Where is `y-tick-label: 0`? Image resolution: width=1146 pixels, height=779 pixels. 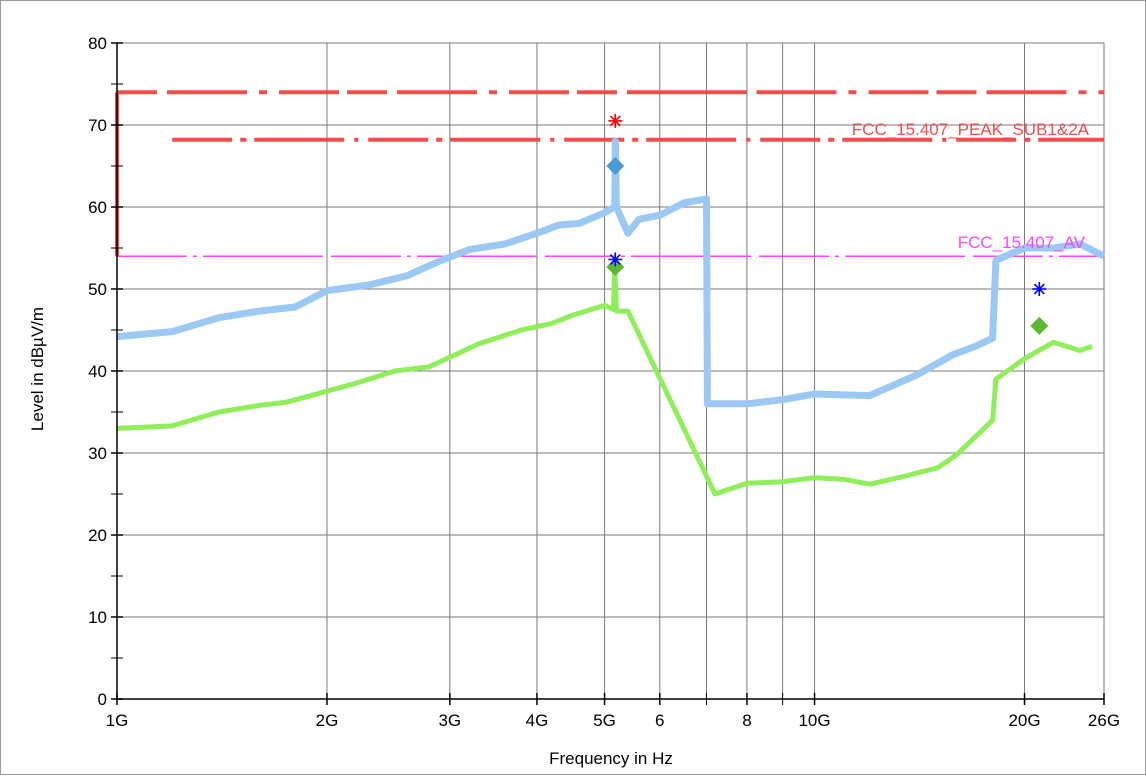 y-tick-label: 0 is located at coordinates (102, 699).